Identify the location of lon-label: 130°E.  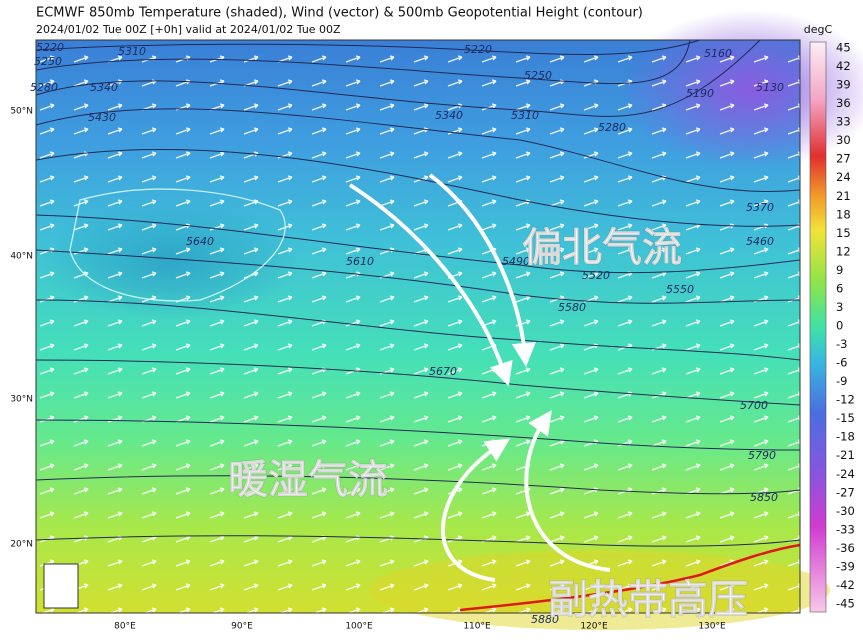
(712, 627).